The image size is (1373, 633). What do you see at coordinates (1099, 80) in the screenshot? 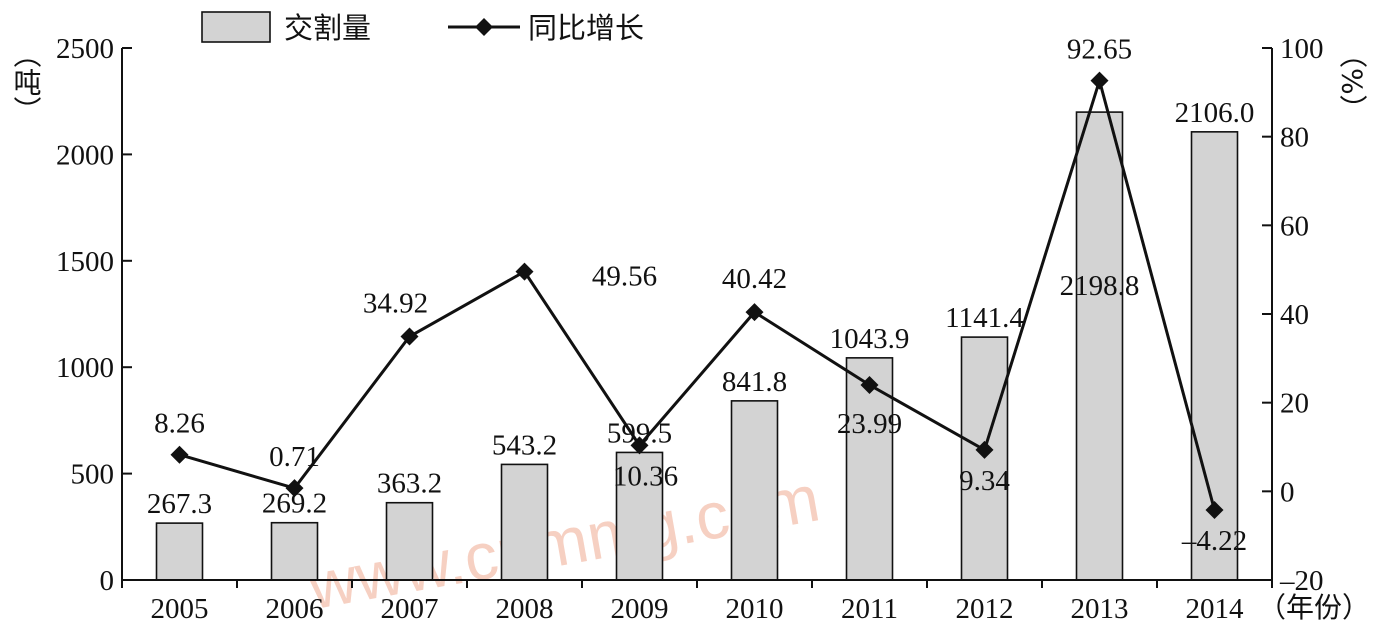
I see `growth-marker-2013` at bounding box center [1099, 80].